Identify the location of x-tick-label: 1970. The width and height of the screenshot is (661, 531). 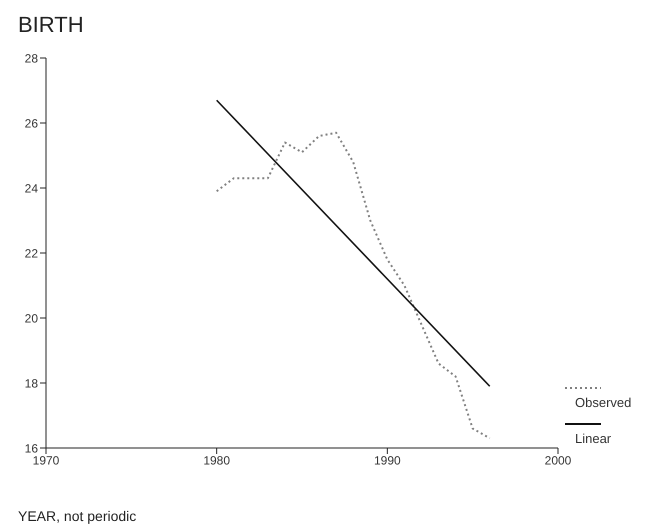
(46, 461).